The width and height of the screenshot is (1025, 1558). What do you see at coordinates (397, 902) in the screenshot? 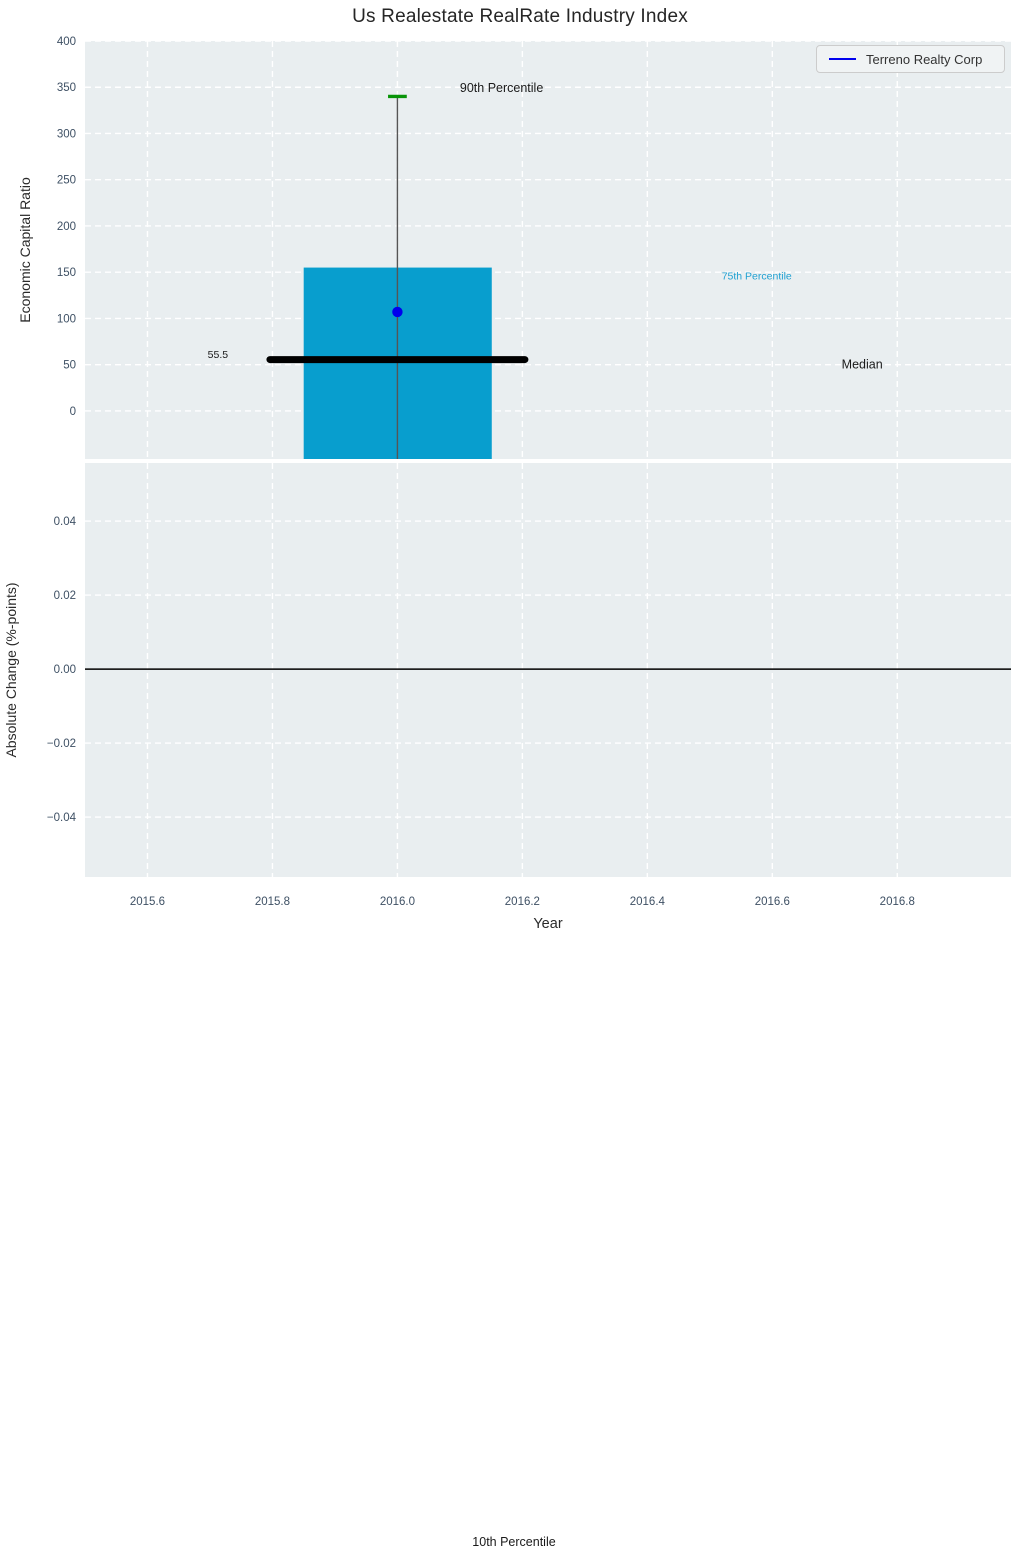
I see `xtick-label: 2016.0` at bounding box center [397, 902].